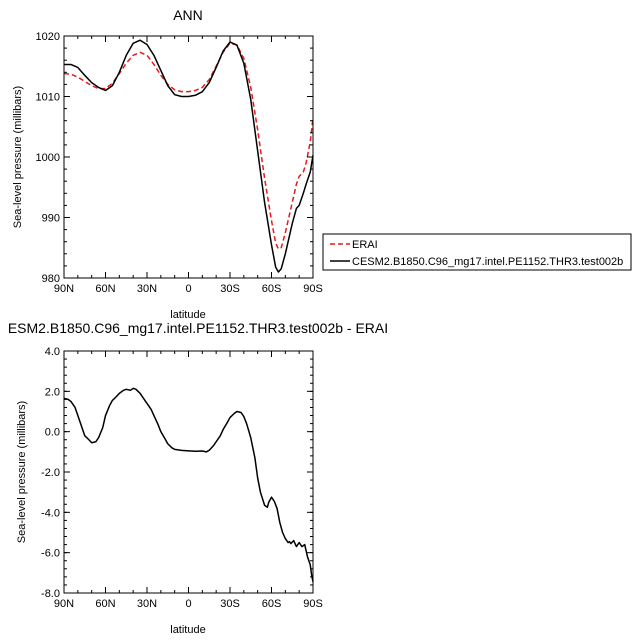  I want to click on top-ylabel: Sea-level pressure (millibars), so click(18, 157).